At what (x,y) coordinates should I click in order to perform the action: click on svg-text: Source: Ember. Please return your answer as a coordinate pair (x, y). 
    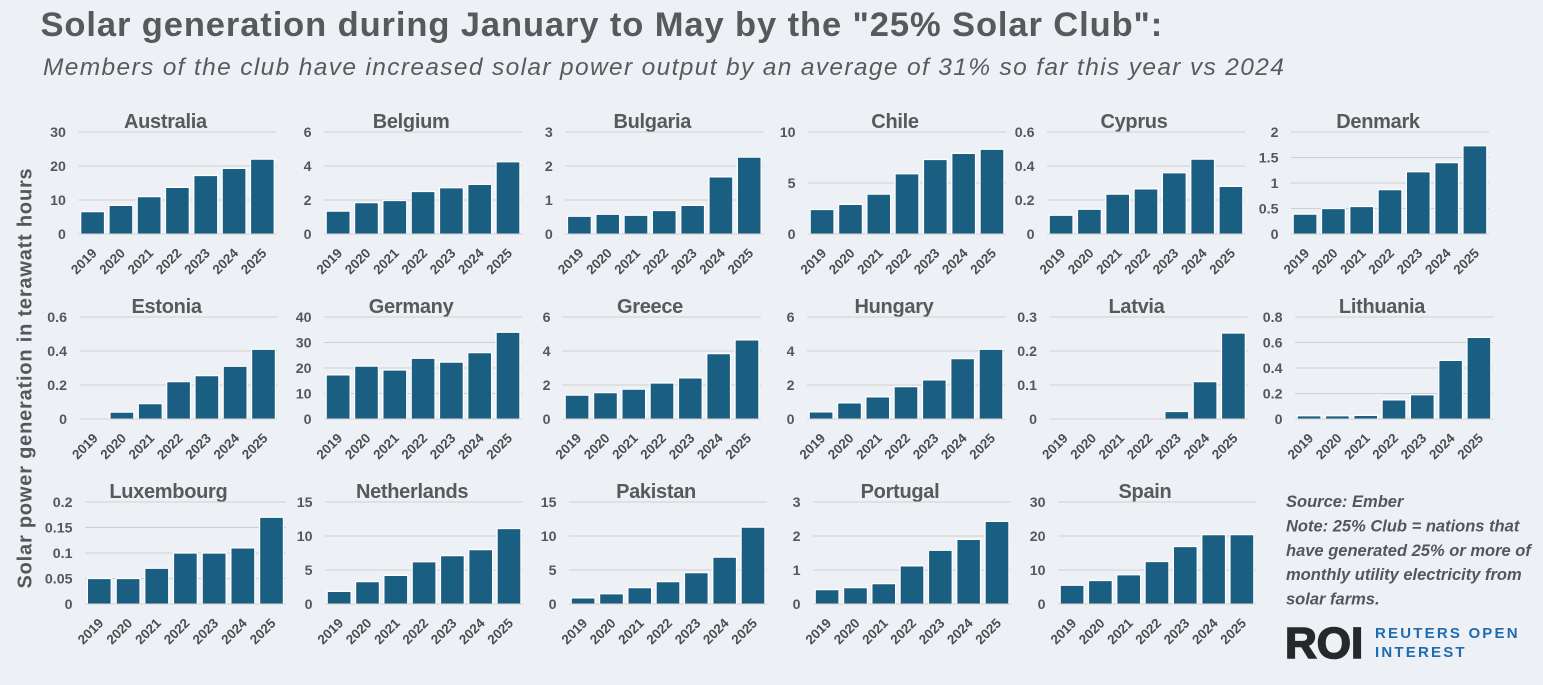
    Looking at the image, I should click on (1345, 502).